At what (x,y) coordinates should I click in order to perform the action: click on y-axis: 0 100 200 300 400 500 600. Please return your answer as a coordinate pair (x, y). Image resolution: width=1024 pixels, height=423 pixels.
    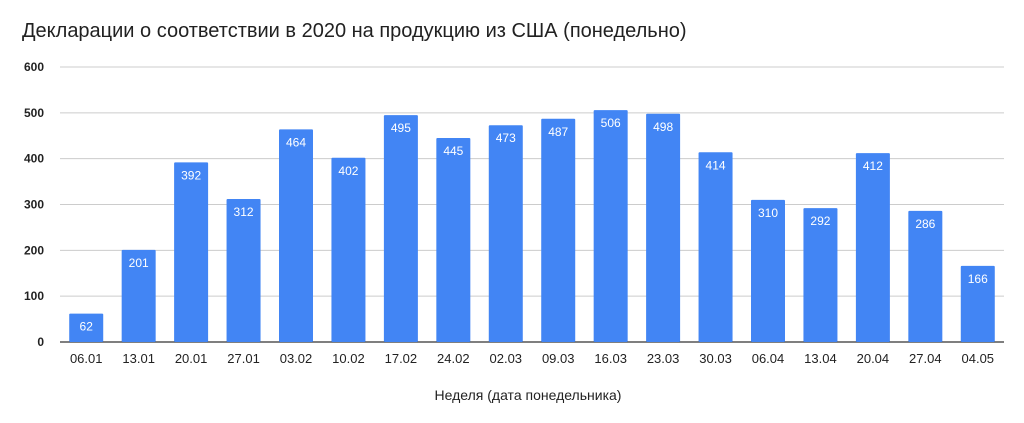
    Looking at the image, I should click on (34, 204).